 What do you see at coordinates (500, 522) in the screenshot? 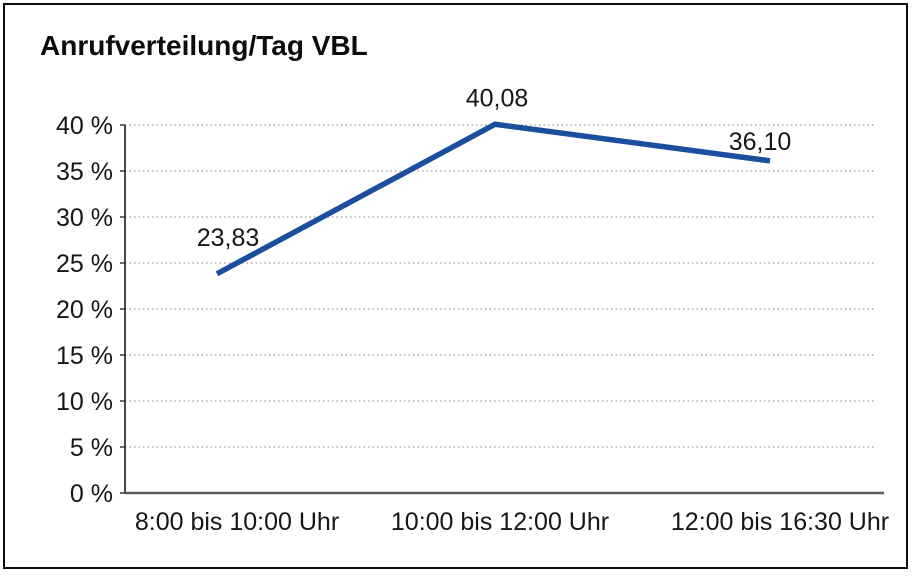
I see `x-category-label: 10:00 bis 12:00 Uhr` at bounding box center [500, 522].